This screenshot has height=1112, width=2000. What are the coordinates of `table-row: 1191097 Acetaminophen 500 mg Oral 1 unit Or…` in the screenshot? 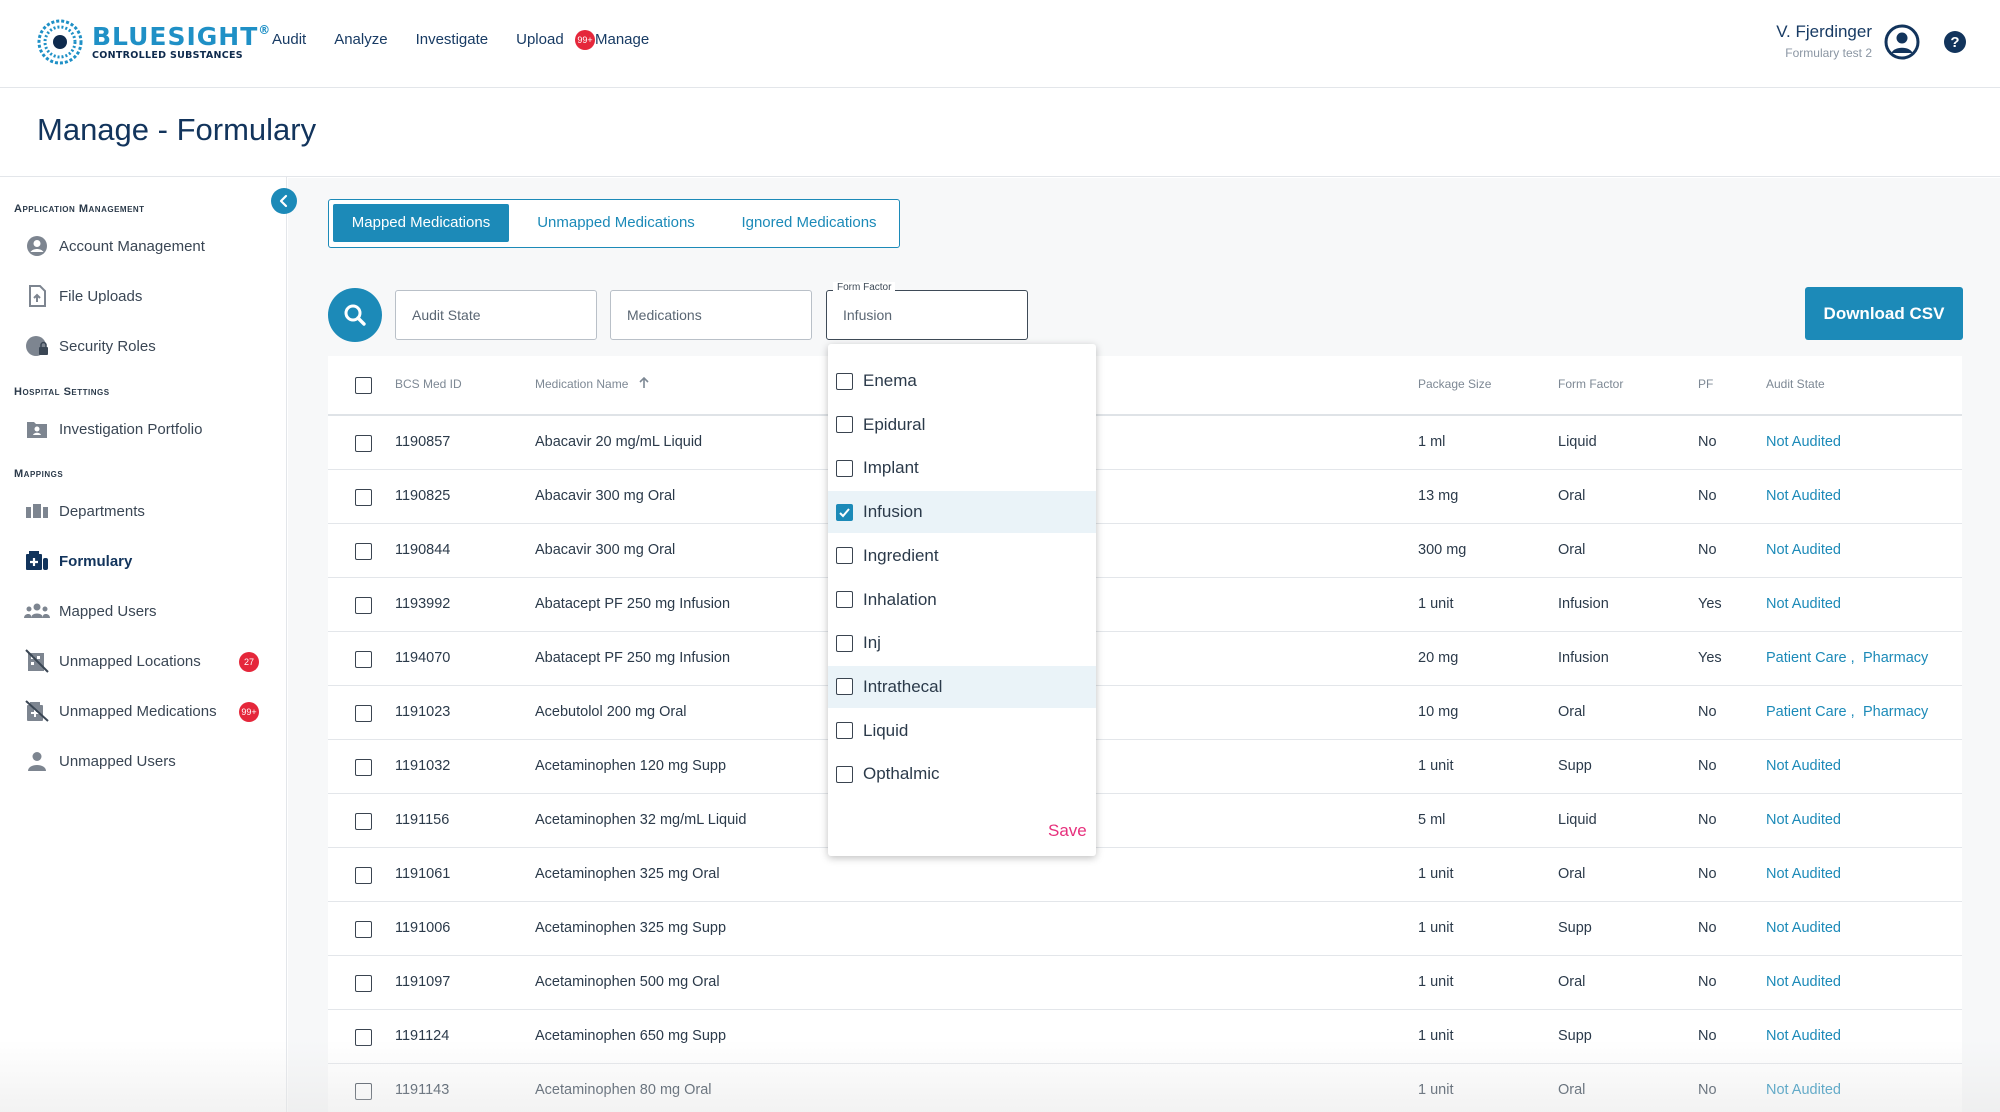 It's located at (1145, 983).